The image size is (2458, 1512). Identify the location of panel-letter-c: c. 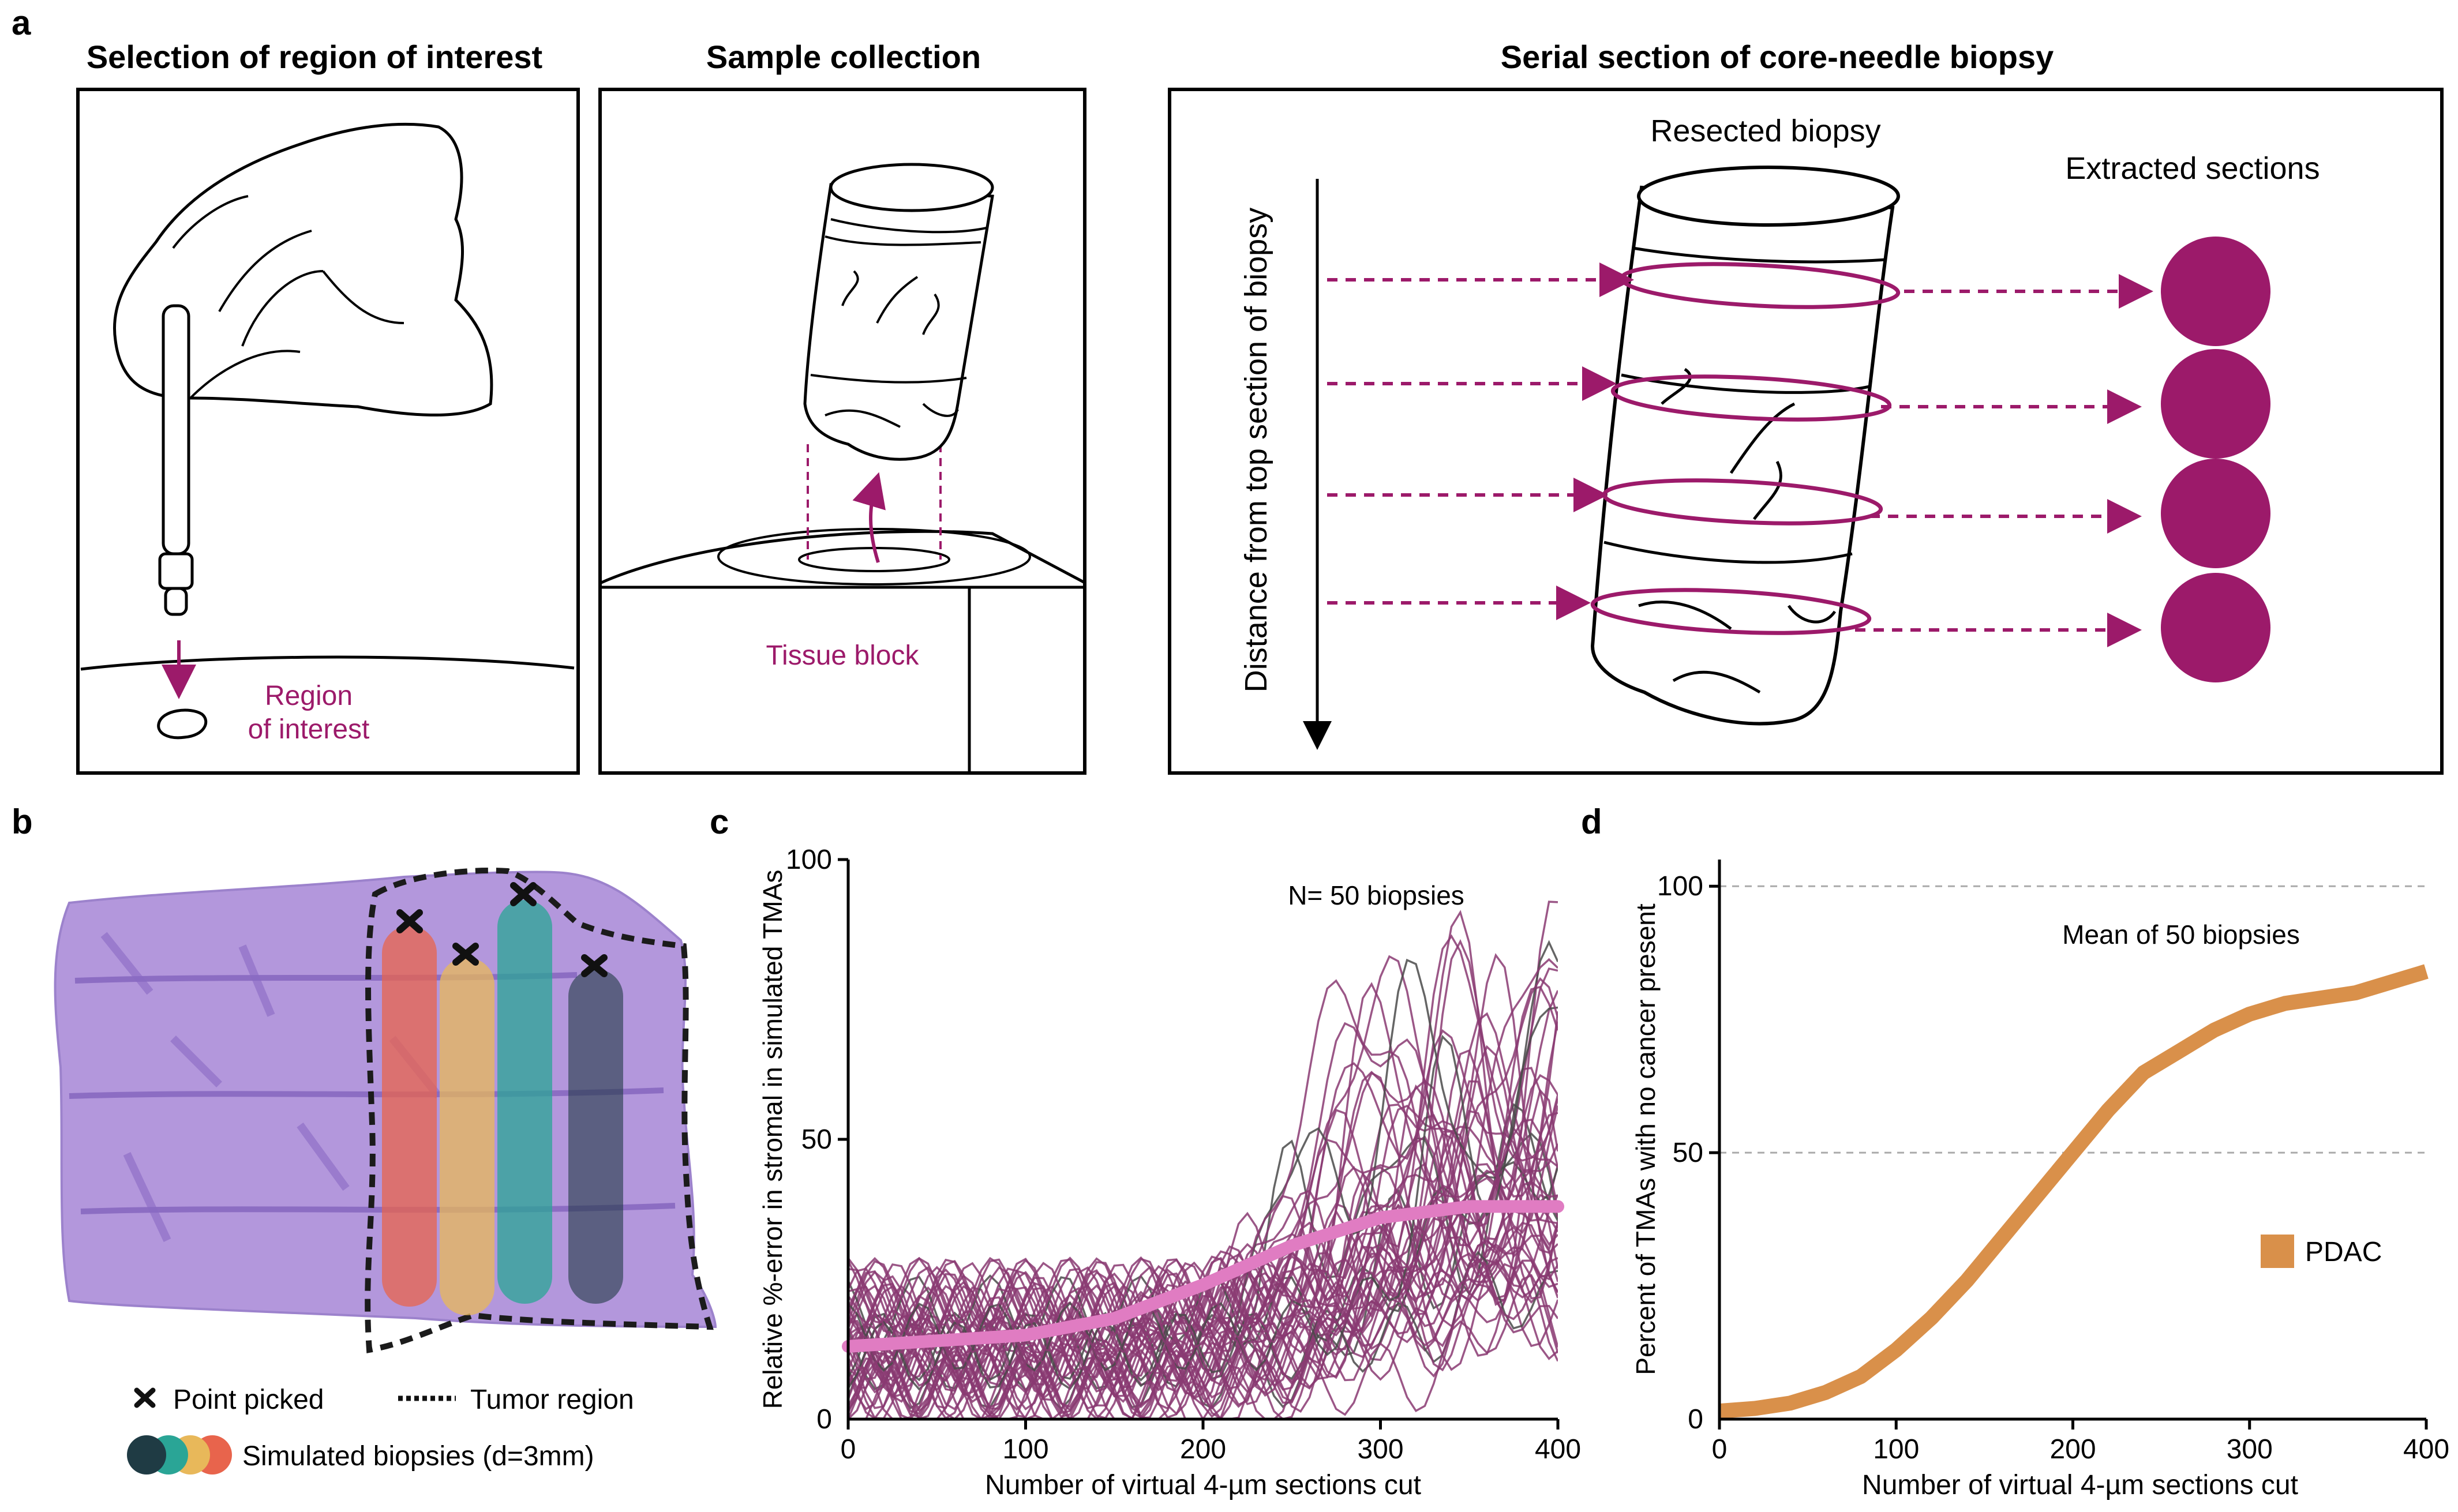
(720, 821).